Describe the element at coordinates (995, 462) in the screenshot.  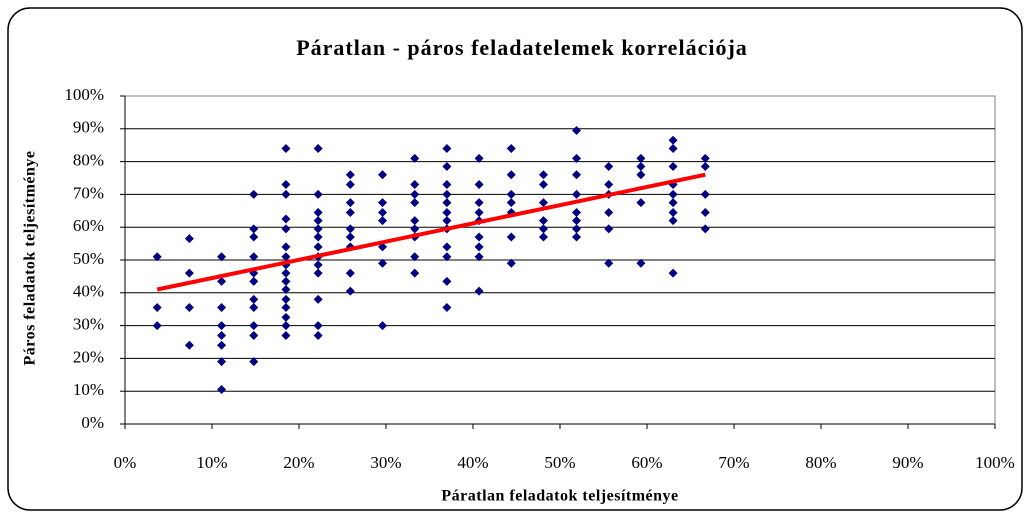
I see `x-tick-label: 100%` at that location.